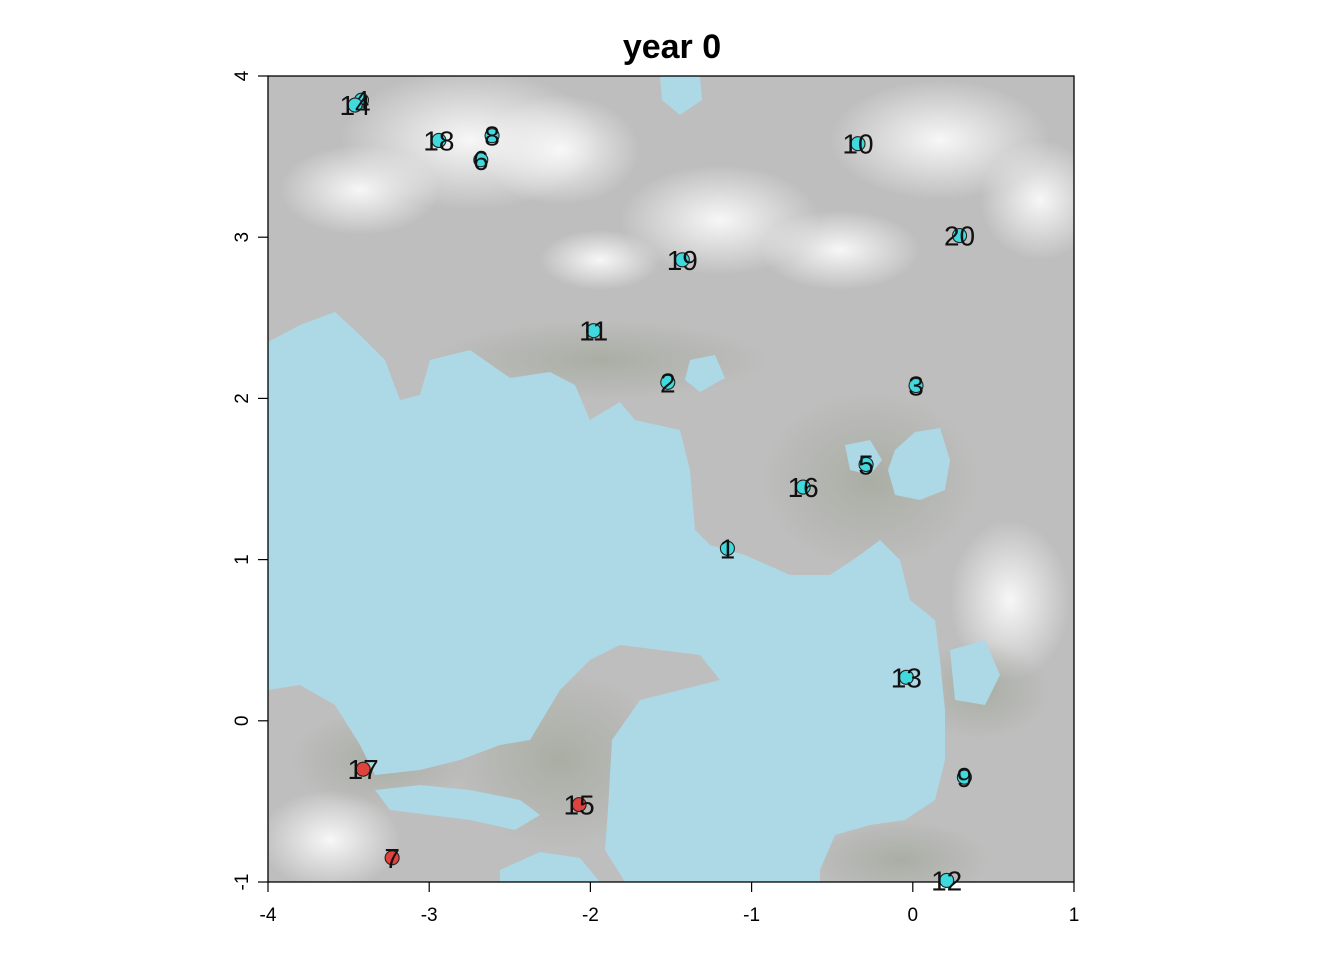  Describe the element at coordinates (705, 373) in the screenshot. I see `island-pond` at that location.